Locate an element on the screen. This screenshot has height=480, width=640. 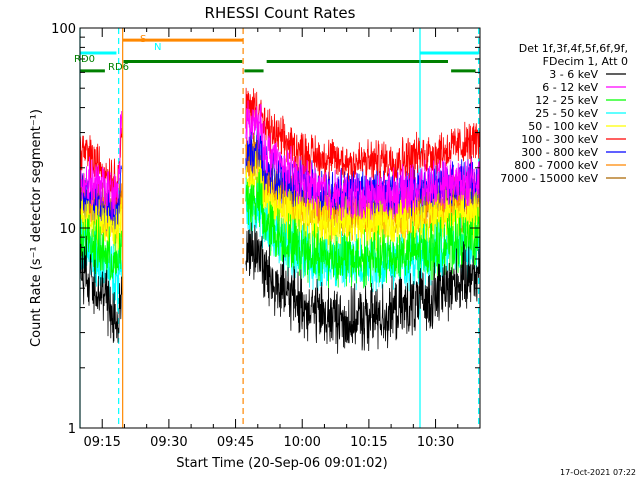
x-tick-label-4: 10:15 is located at coordinates (368, 442).